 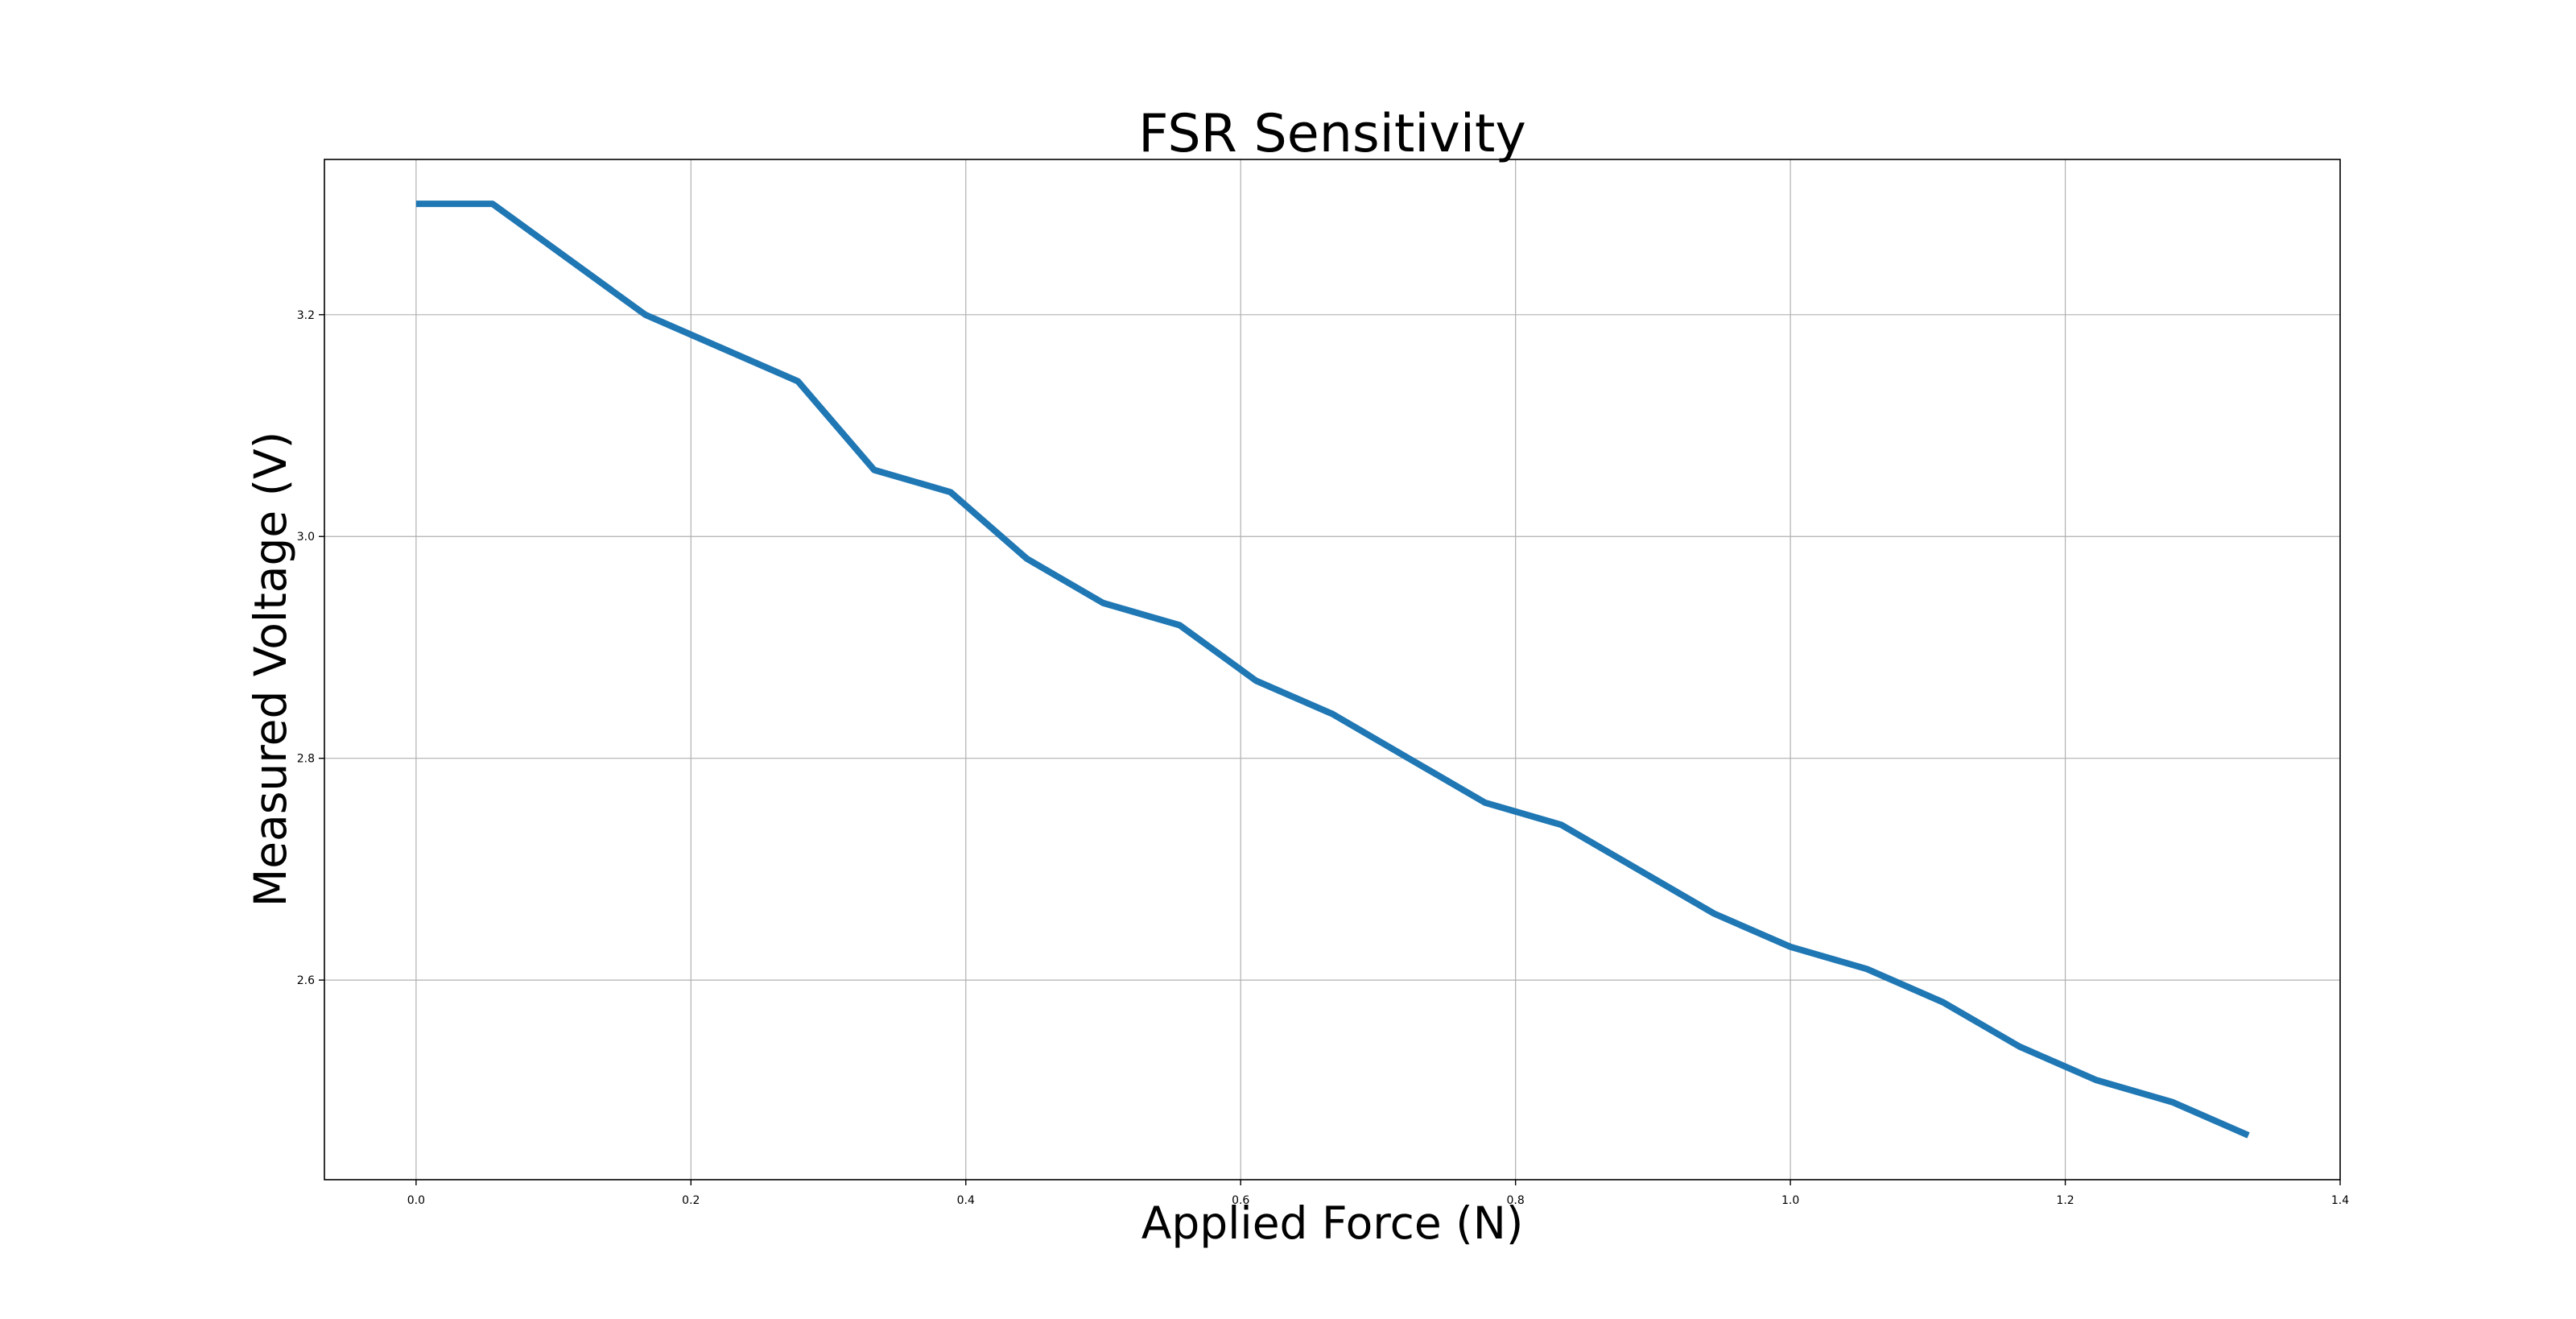 I want to click on x-tick-label: 0.6, so click(x=1240, y=1200).